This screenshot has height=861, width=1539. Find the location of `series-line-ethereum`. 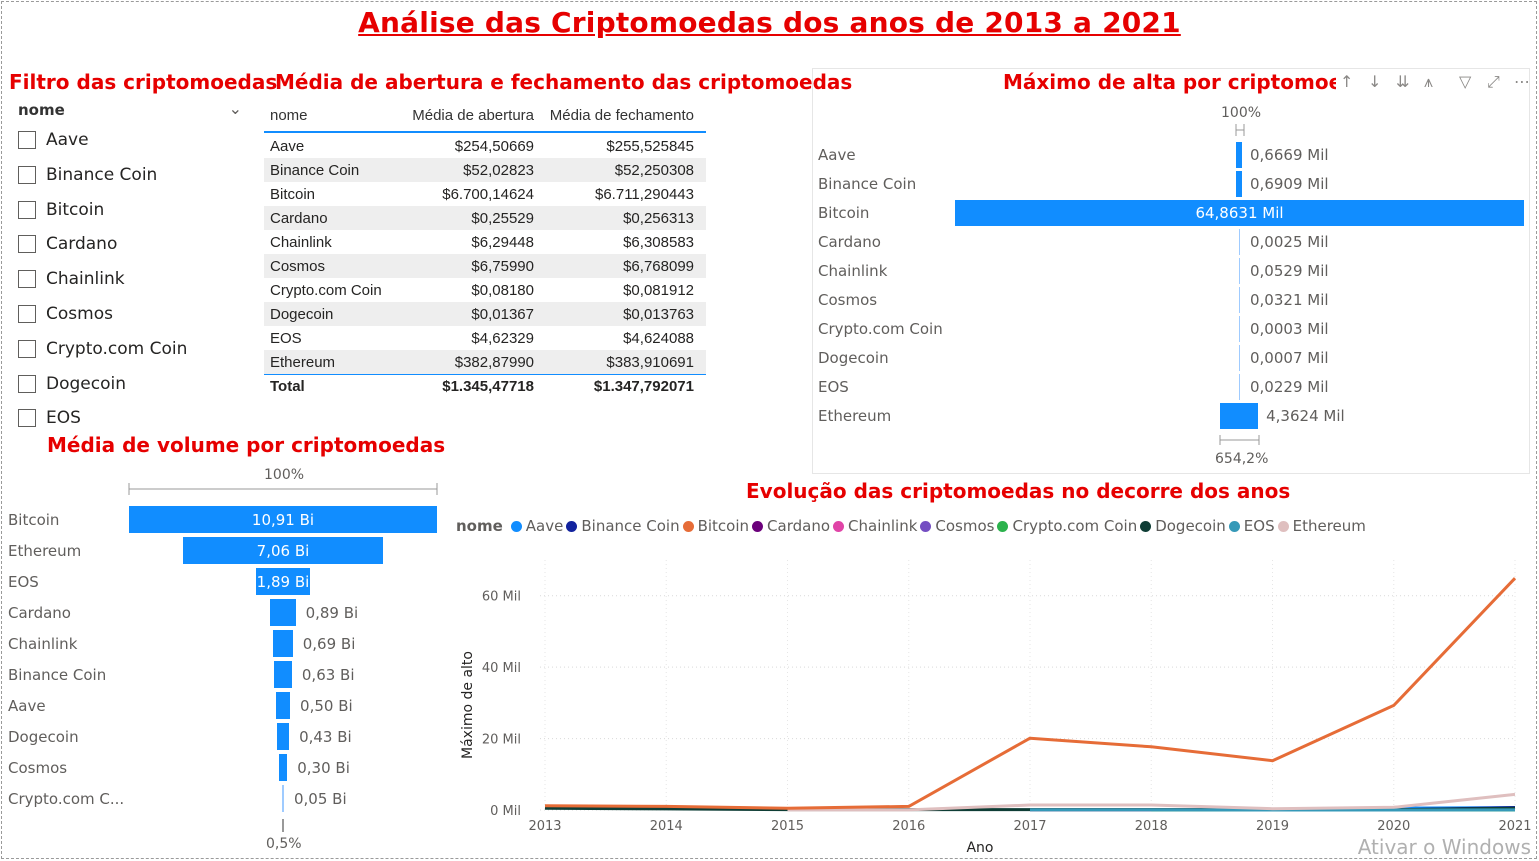

series-line-ethereum is located at coordinates (1151, 802).